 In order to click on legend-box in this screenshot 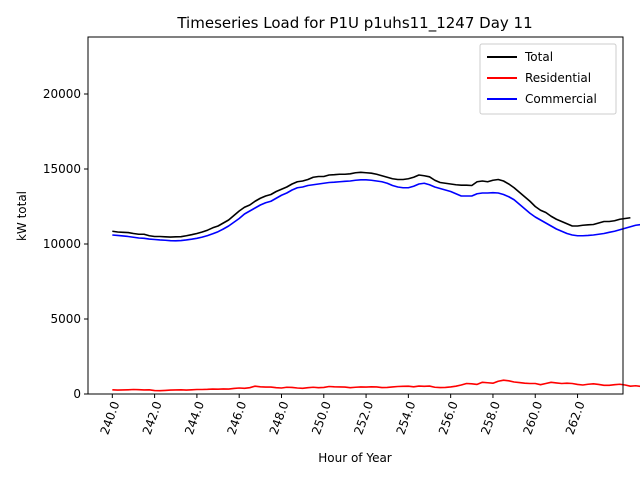, I will do `click(548, 79)`.